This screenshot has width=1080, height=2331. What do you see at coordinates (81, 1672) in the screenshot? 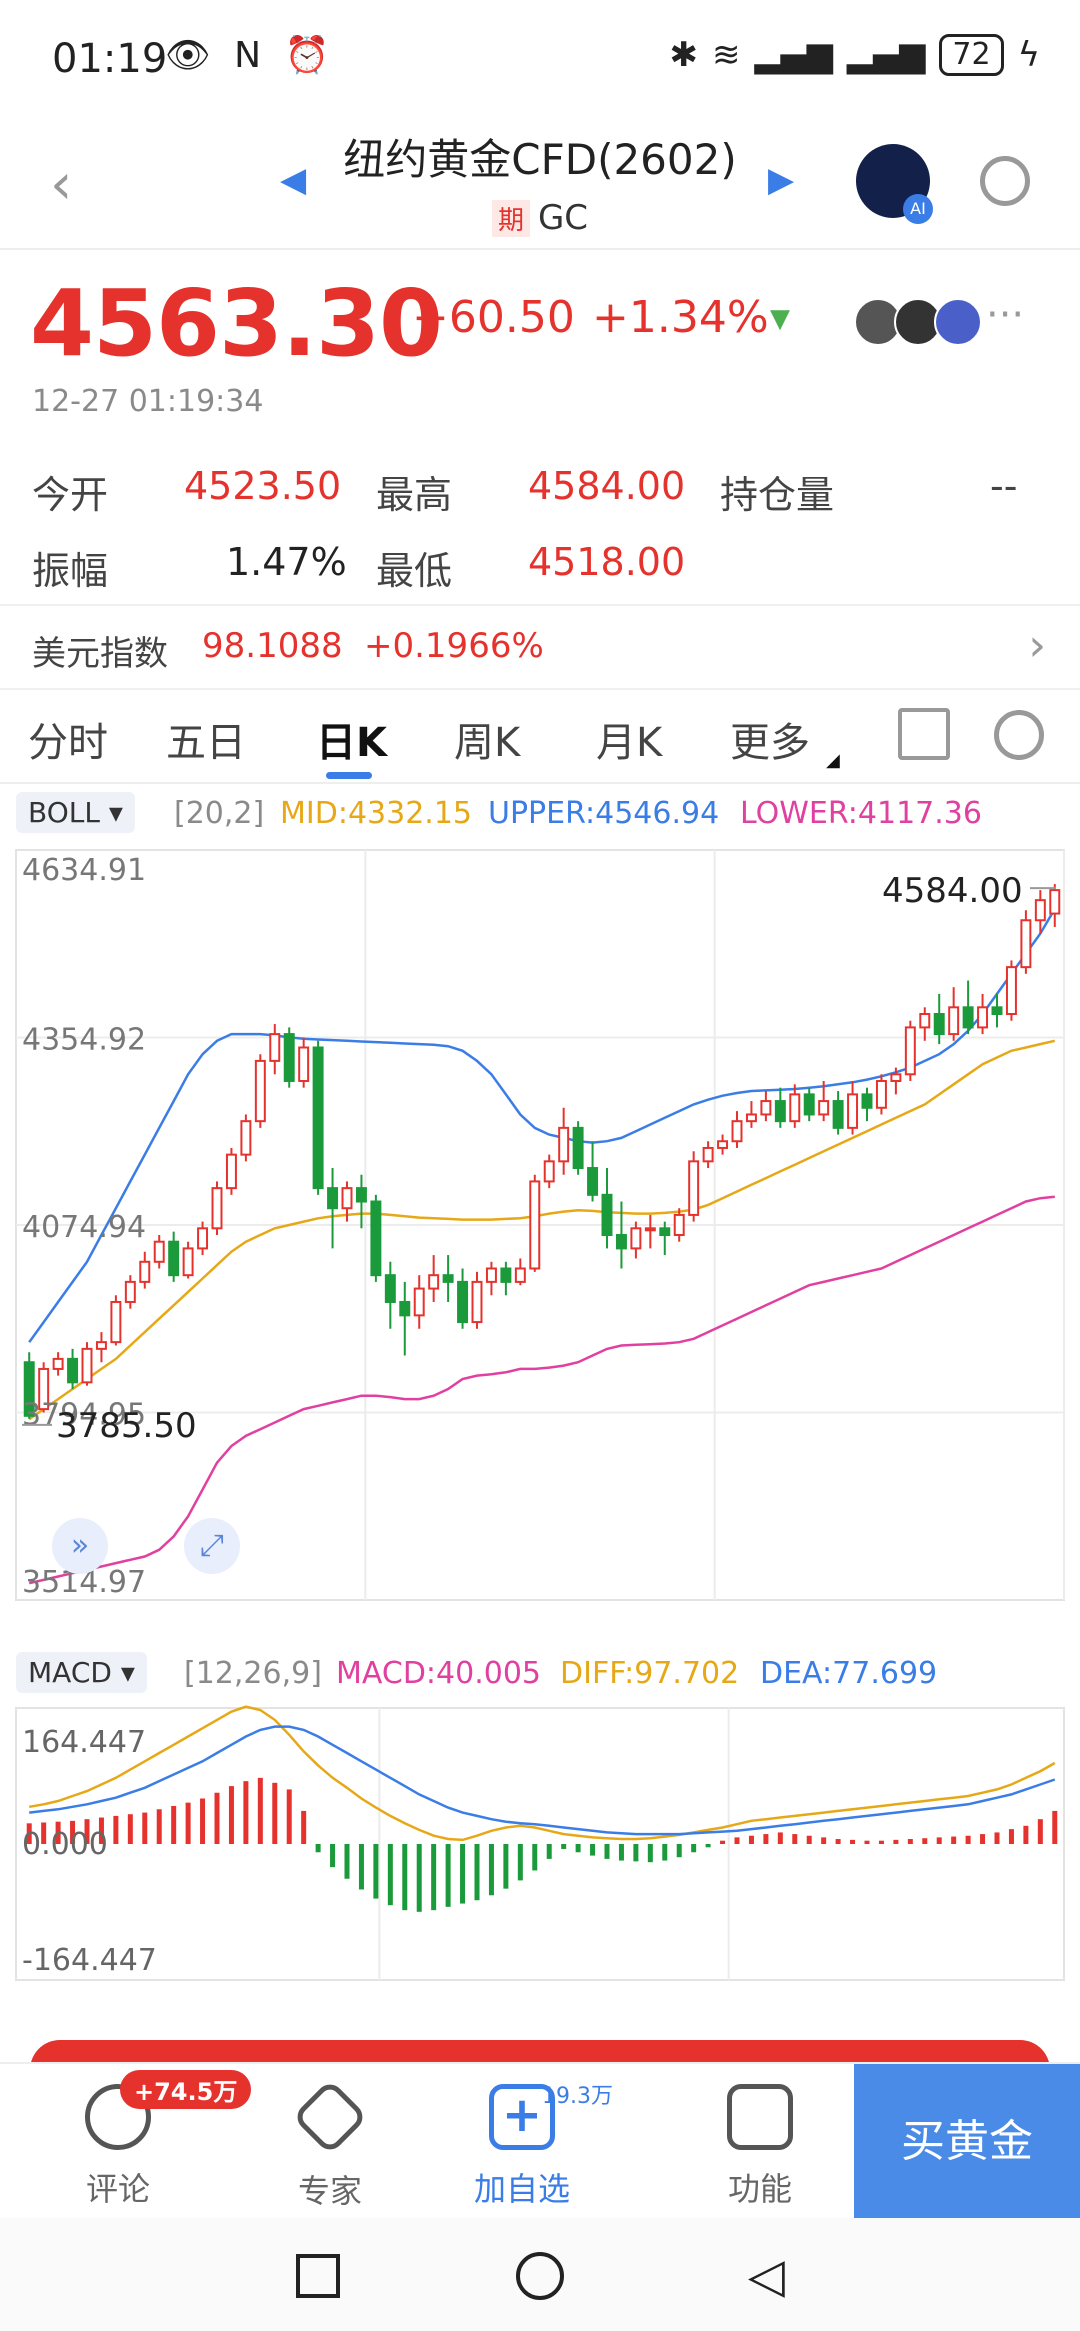
I see `sub-indicator-select: MACD ▾` at bounding box center [81, 1672].